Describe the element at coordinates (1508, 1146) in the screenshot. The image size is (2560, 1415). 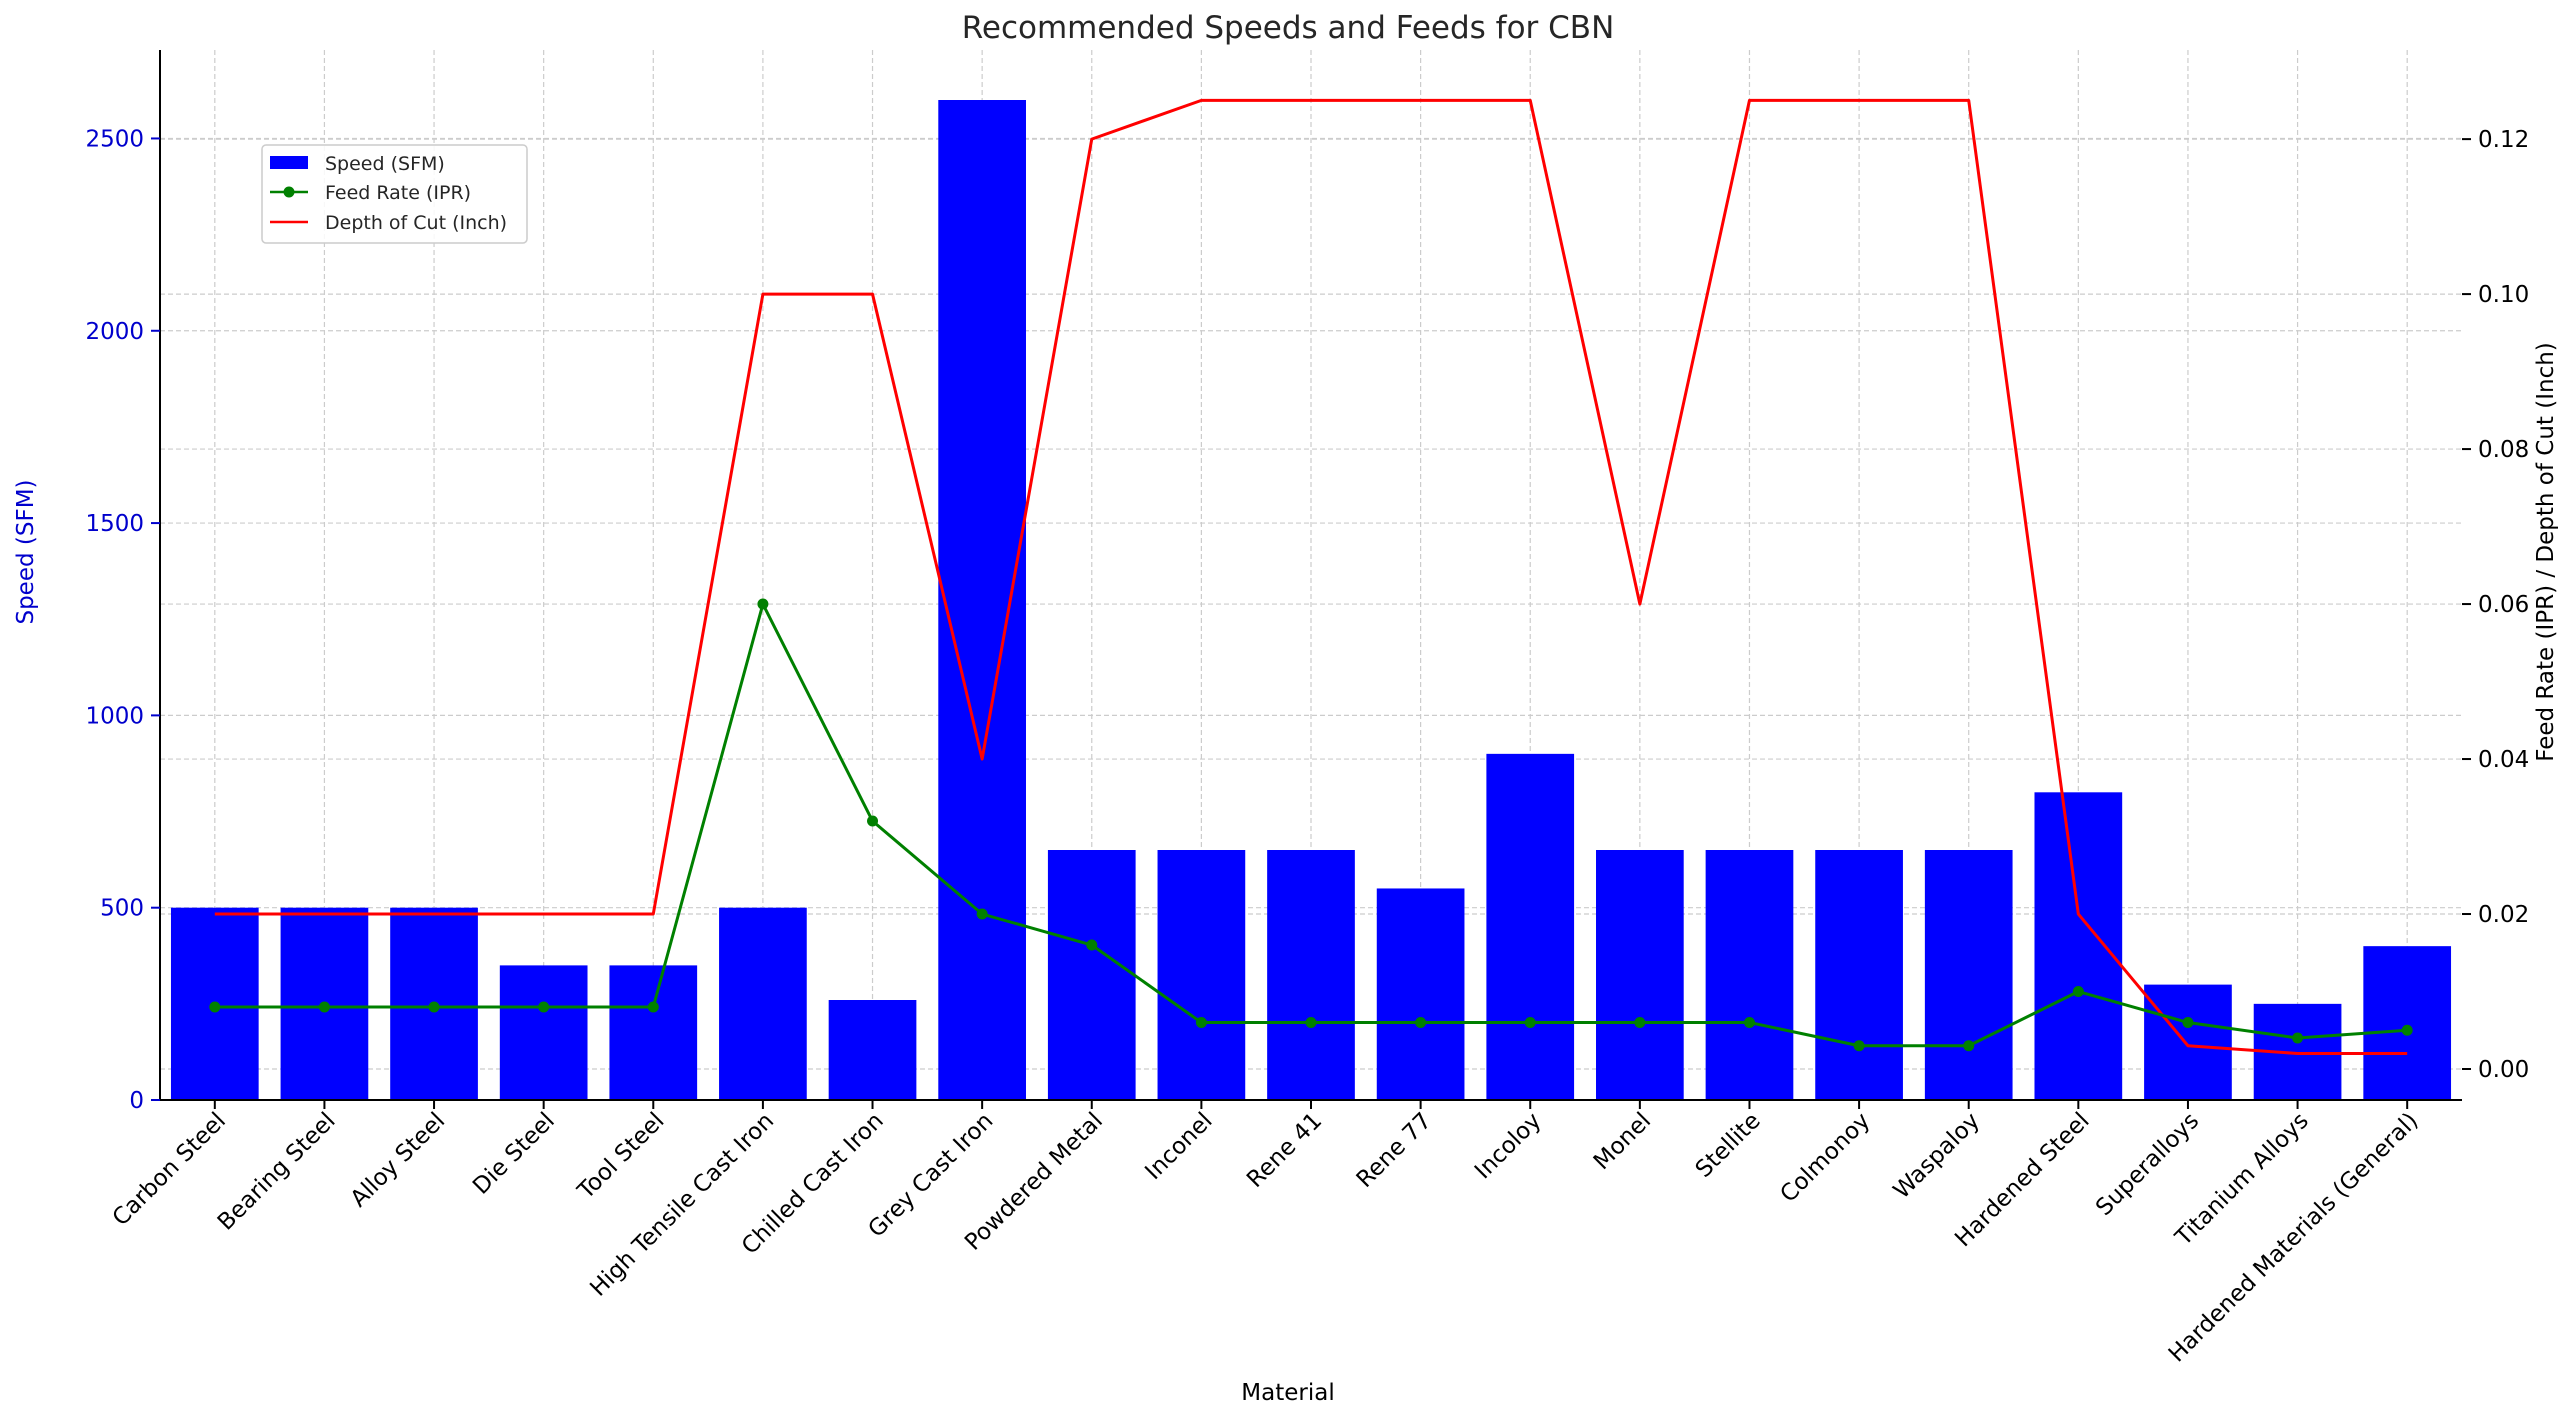
I see `tick-label-x: Incoloy` at that location.